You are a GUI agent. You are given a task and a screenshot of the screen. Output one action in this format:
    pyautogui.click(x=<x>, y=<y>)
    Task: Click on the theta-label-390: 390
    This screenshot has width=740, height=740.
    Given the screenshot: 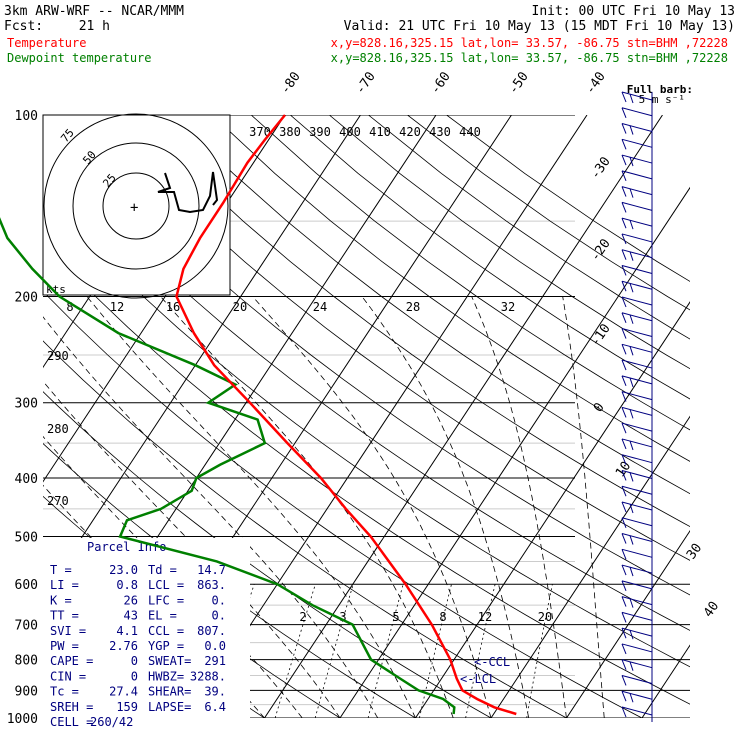 What is the action you would take?
    pyautogui.click(x=320, y=132)
    